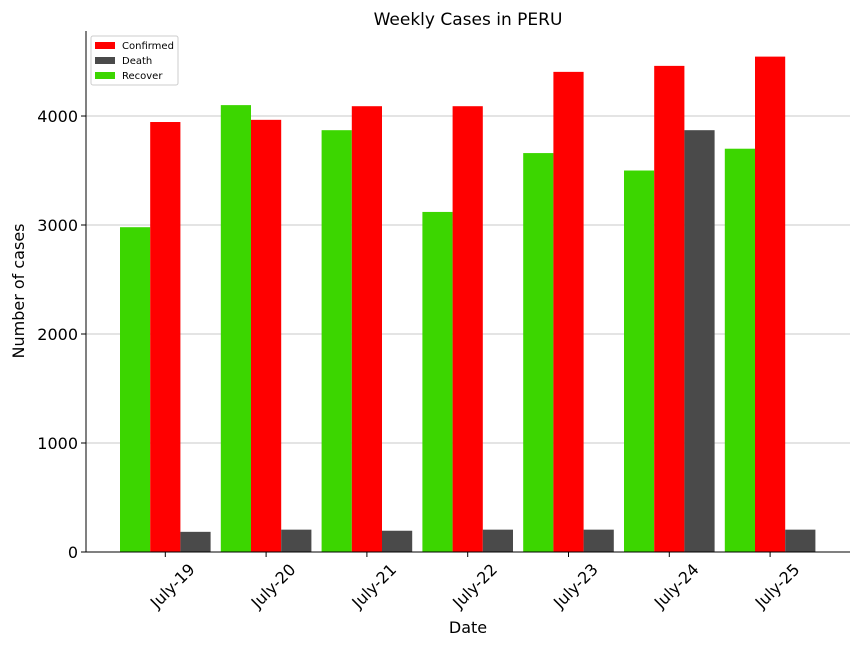 This screenshot has height=648, width=864. Describe the element at coordinates (105, 60) in the screenshot. I see `legend-swatch-death` at that location.